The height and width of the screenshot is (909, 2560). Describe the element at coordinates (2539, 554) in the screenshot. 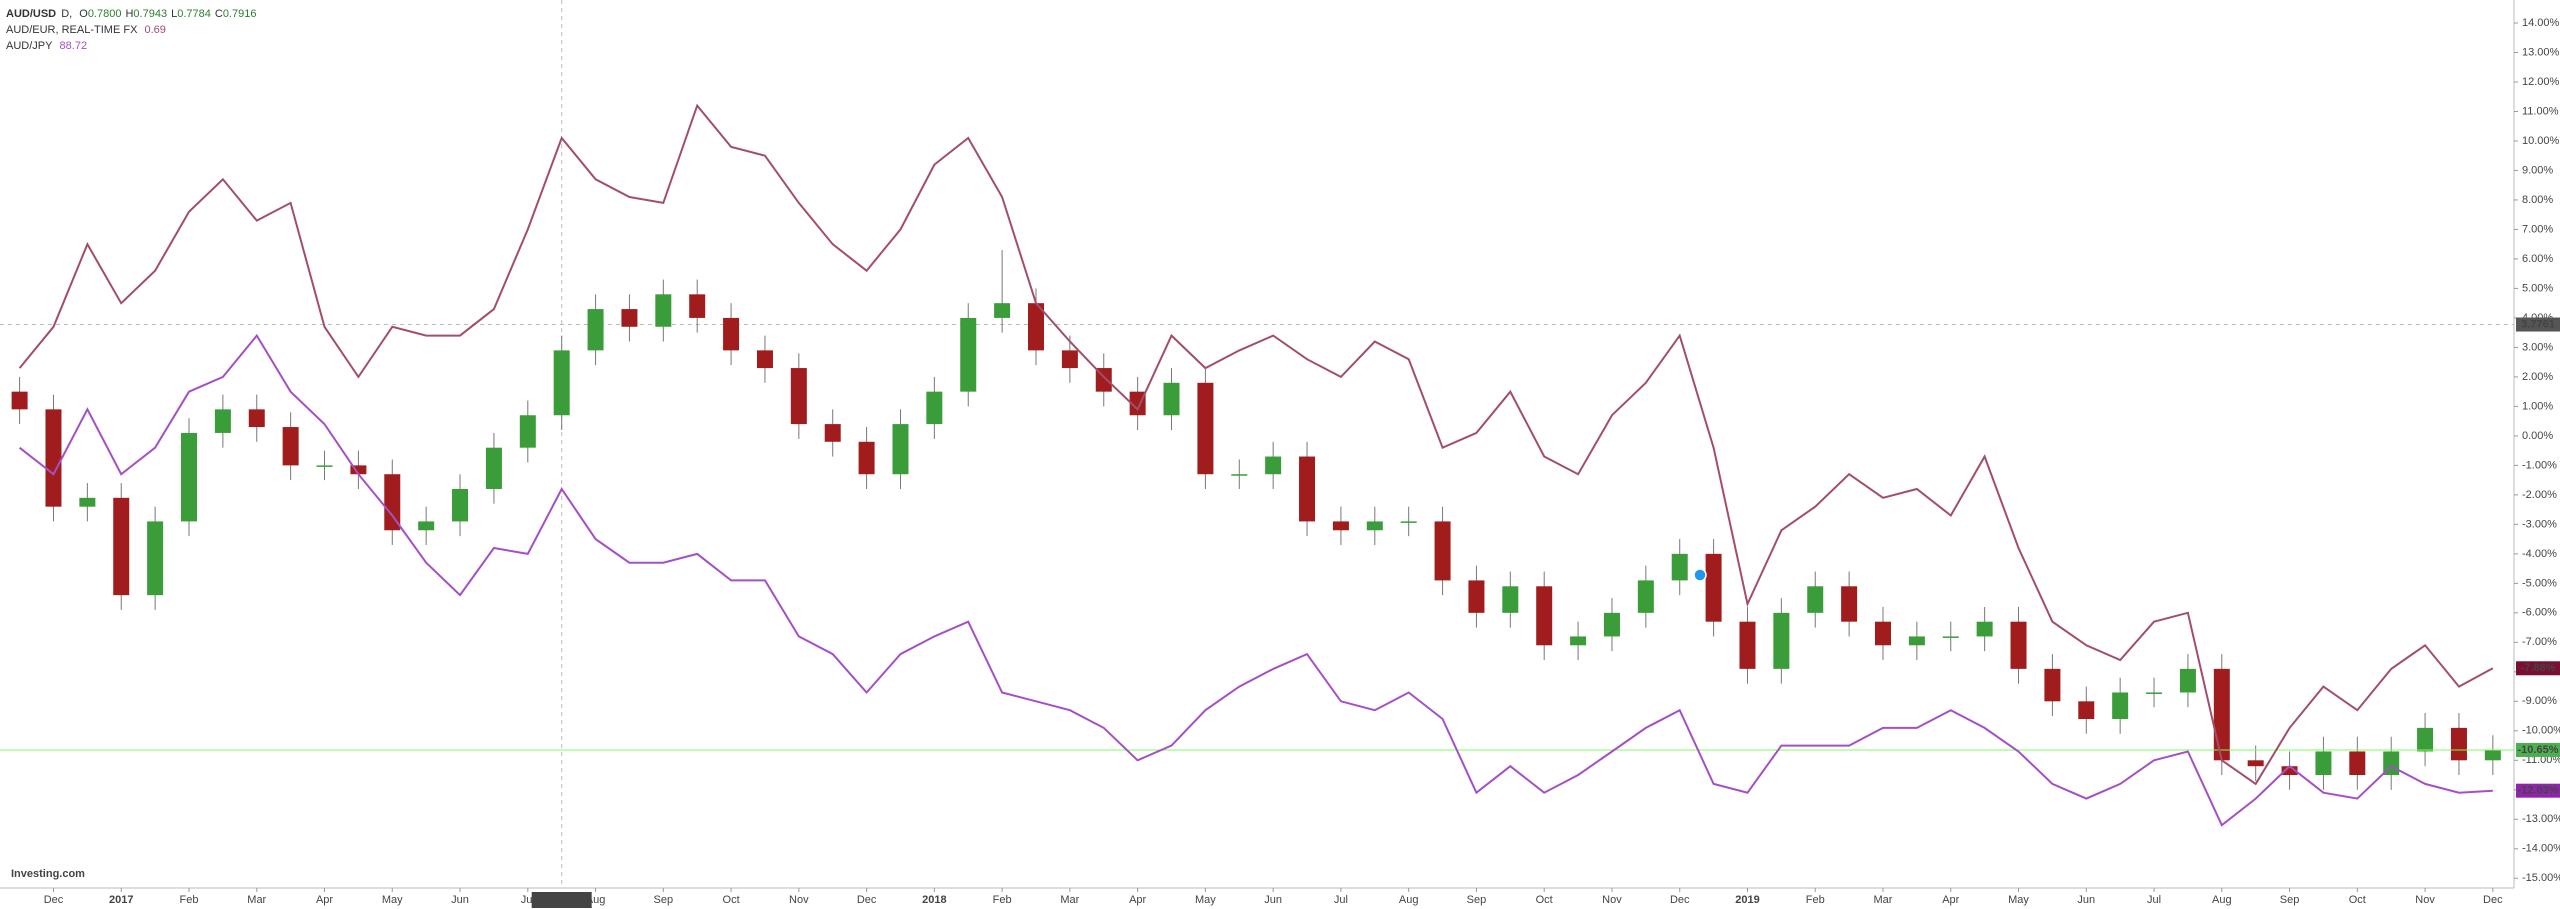

I see `y-tick-label: -4.00%` at that location.